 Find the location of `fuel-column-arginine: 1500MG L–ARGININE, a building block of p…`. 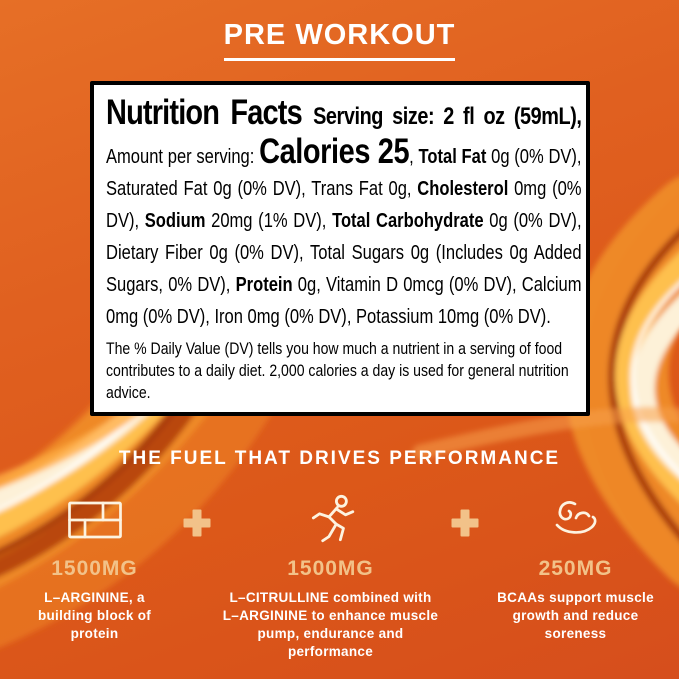

fuel-column-arginine: 1500MG L–ARGININE, a building block of p… is located at coordinates (95, 567).